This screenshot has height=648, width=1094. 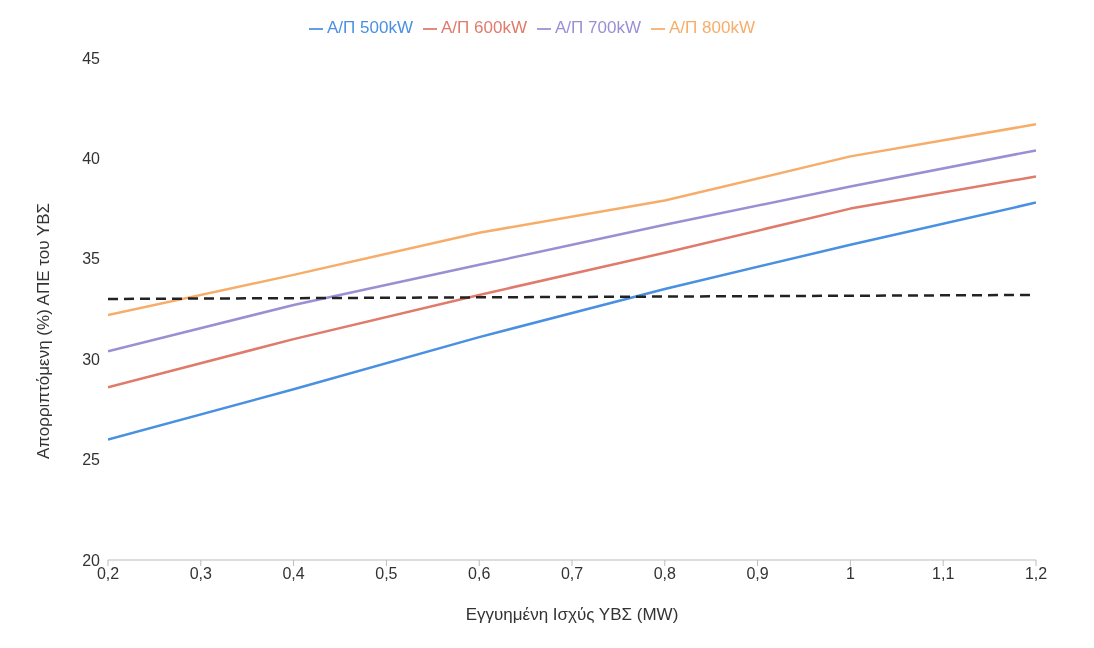 I want to click on x-tick-label: 0,3, so click(x=201, y=574).